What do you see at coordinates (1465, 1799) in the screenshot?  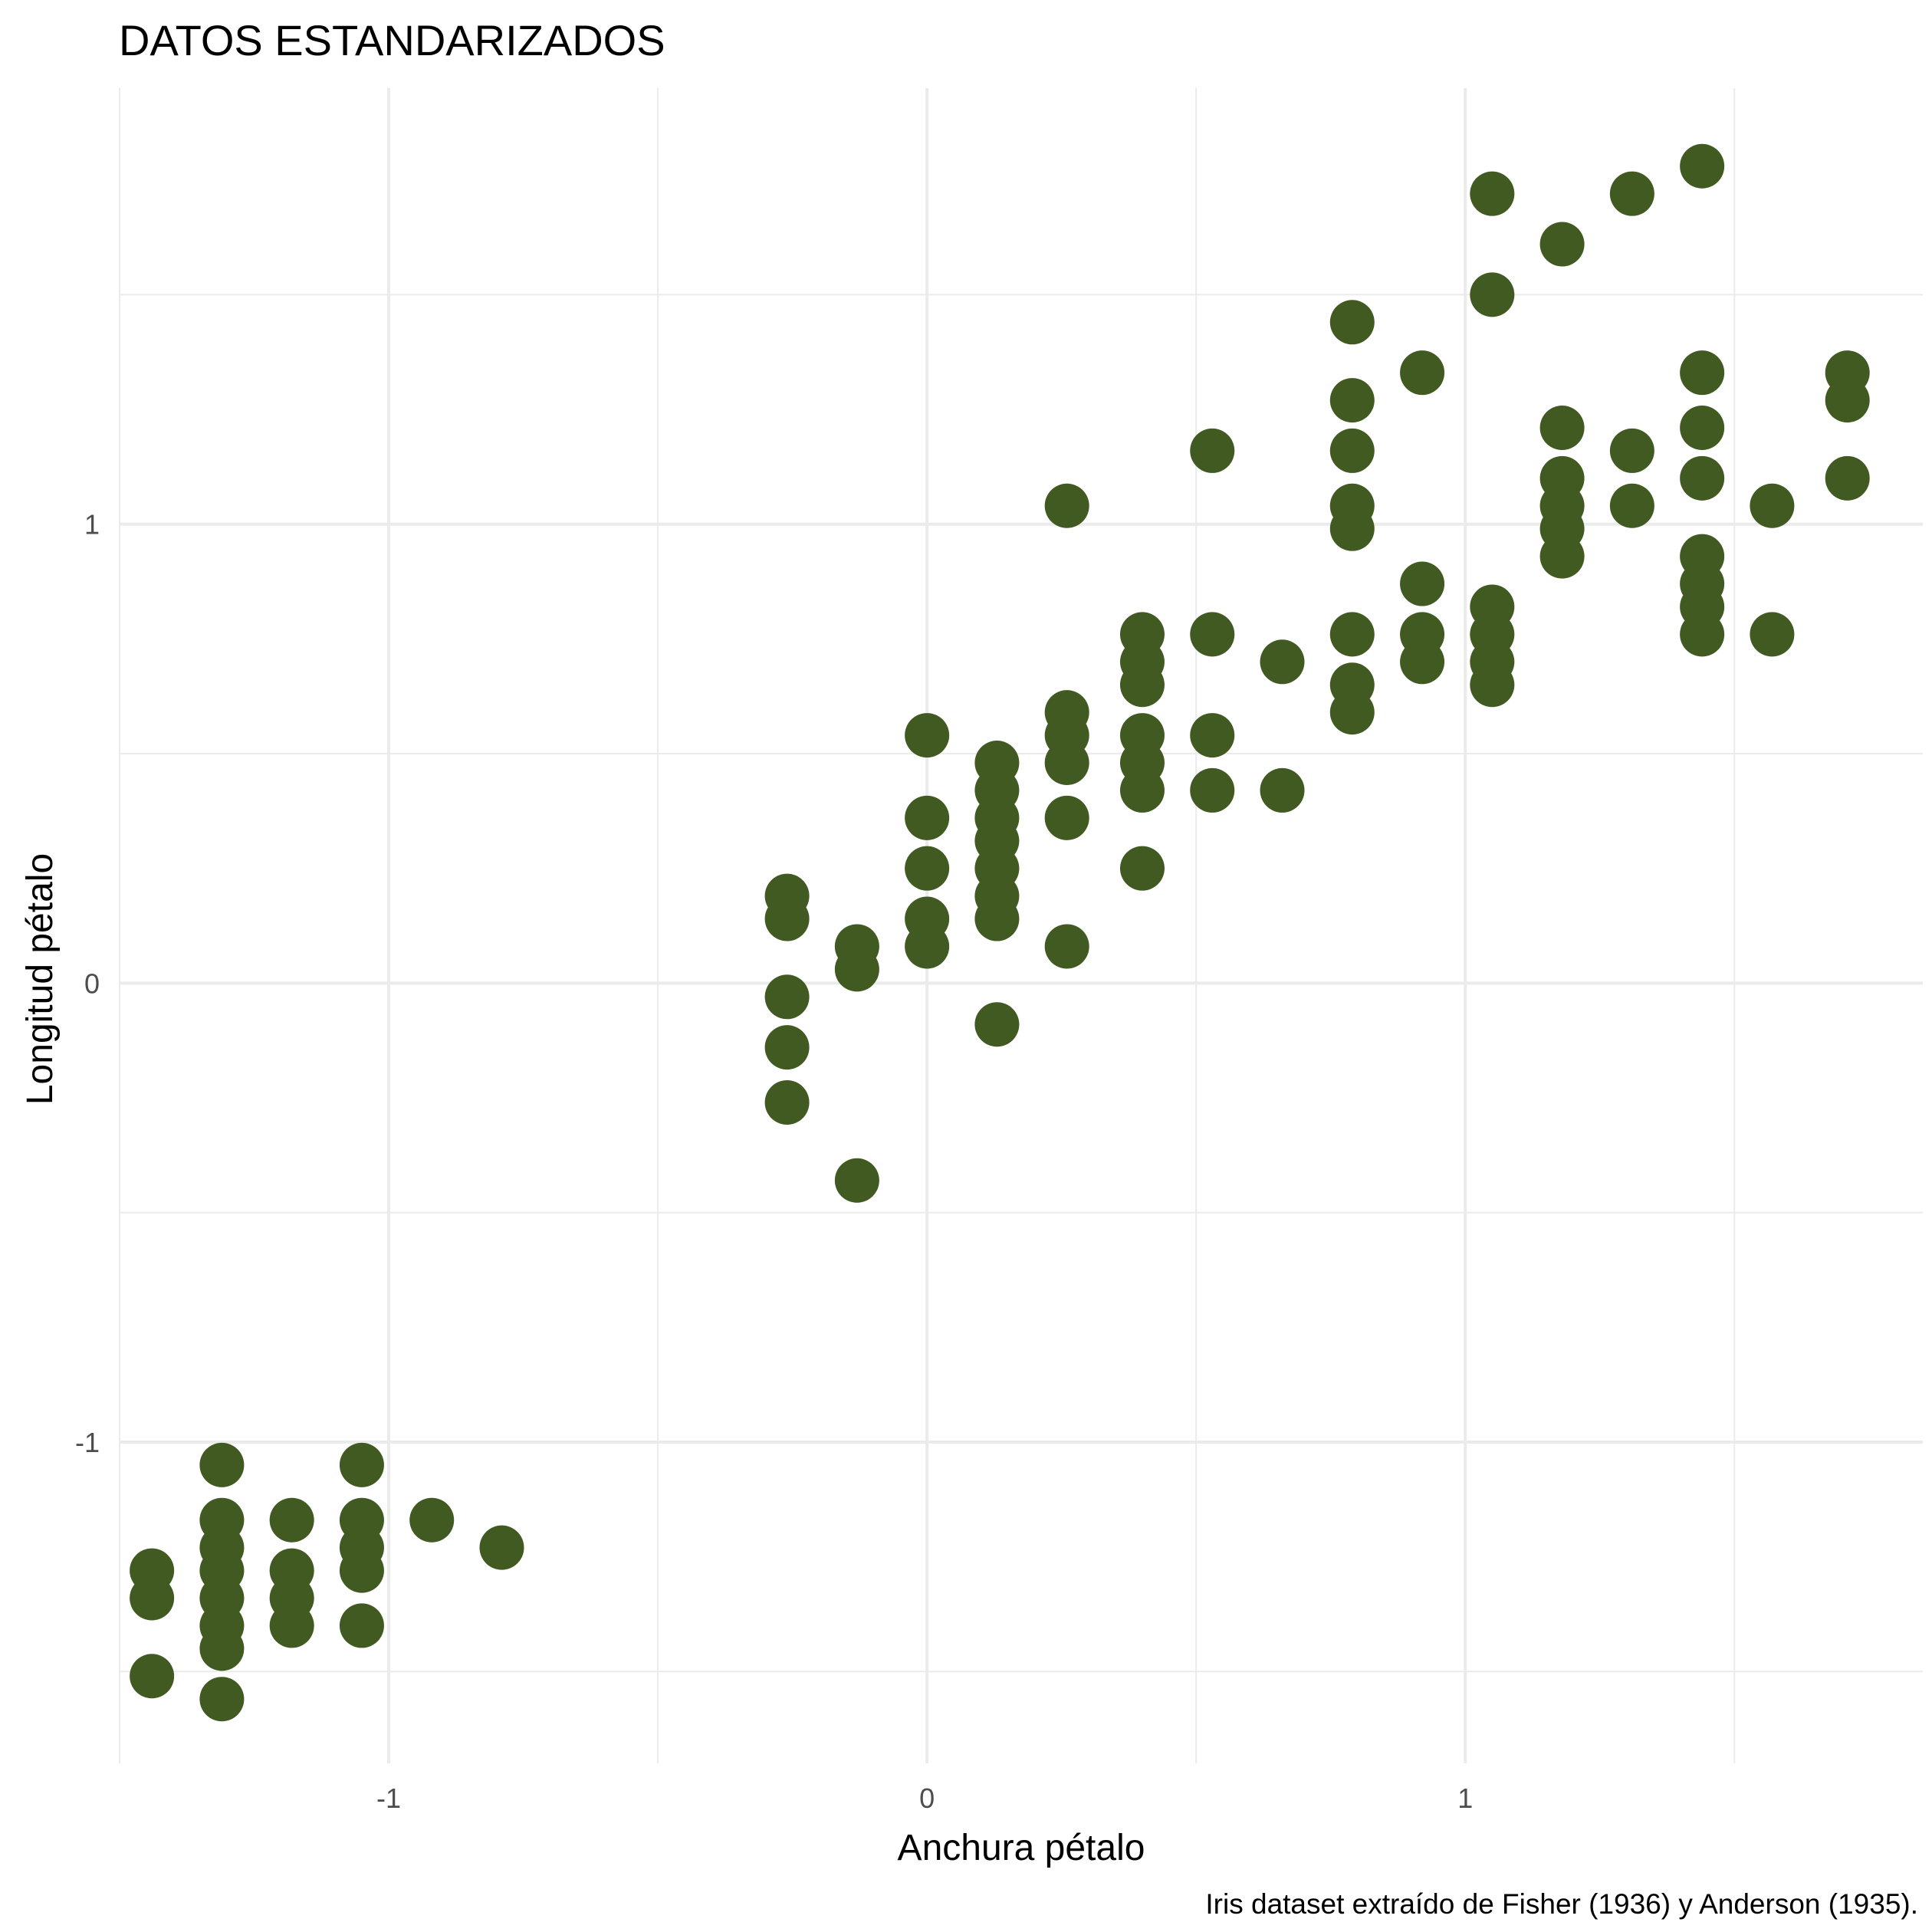 I see `x-tick-label: 1` at bounding box center [1465, 1799].